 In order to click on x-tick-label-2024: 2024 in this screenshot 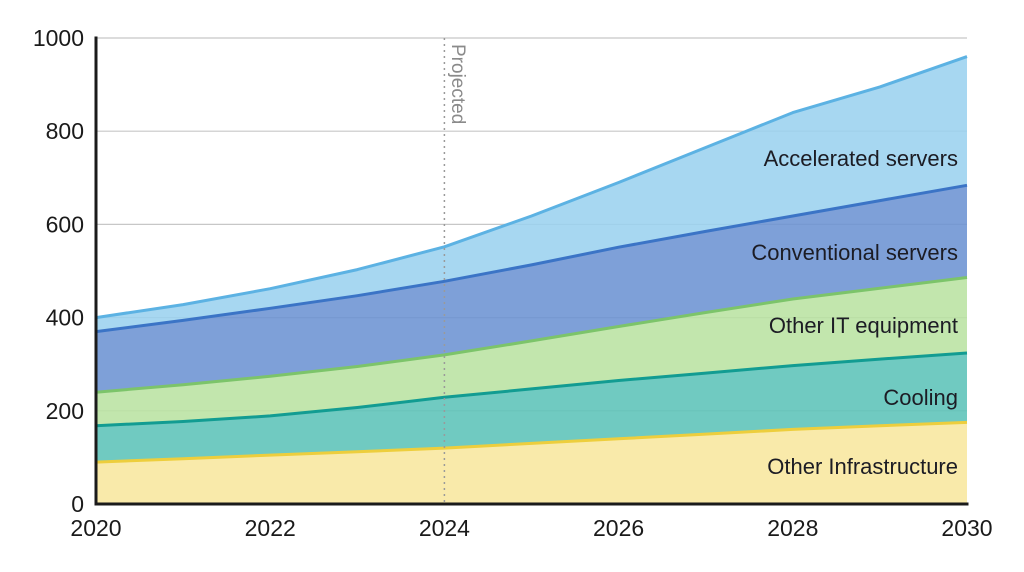, I will do `click(444, 528)`.